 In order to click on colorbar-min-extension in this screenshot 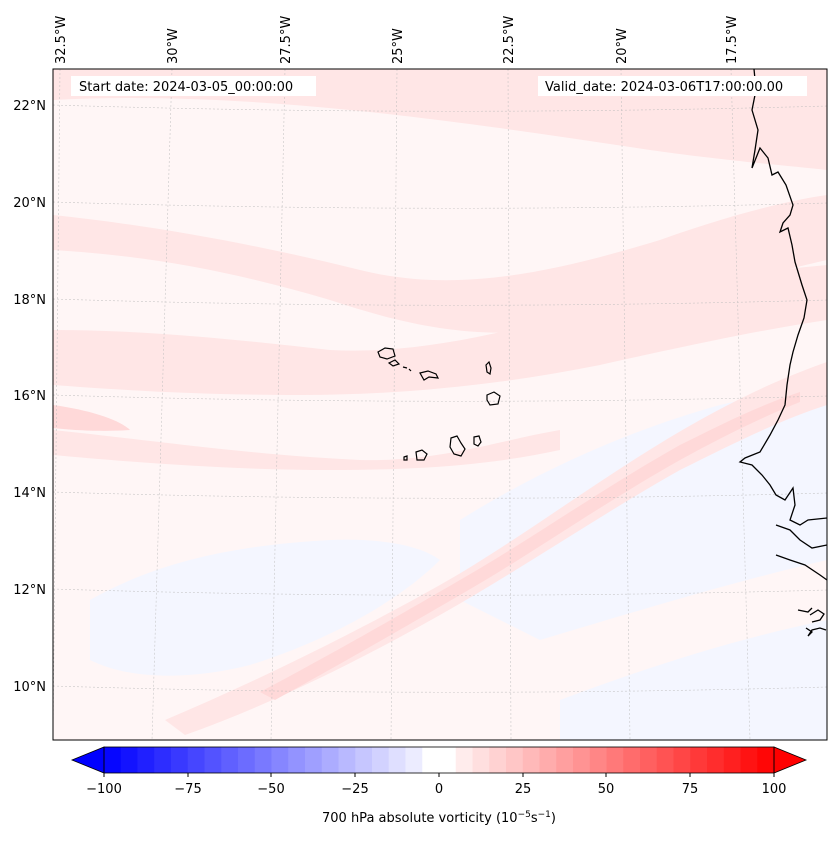, I will do `click(87, 760)`.